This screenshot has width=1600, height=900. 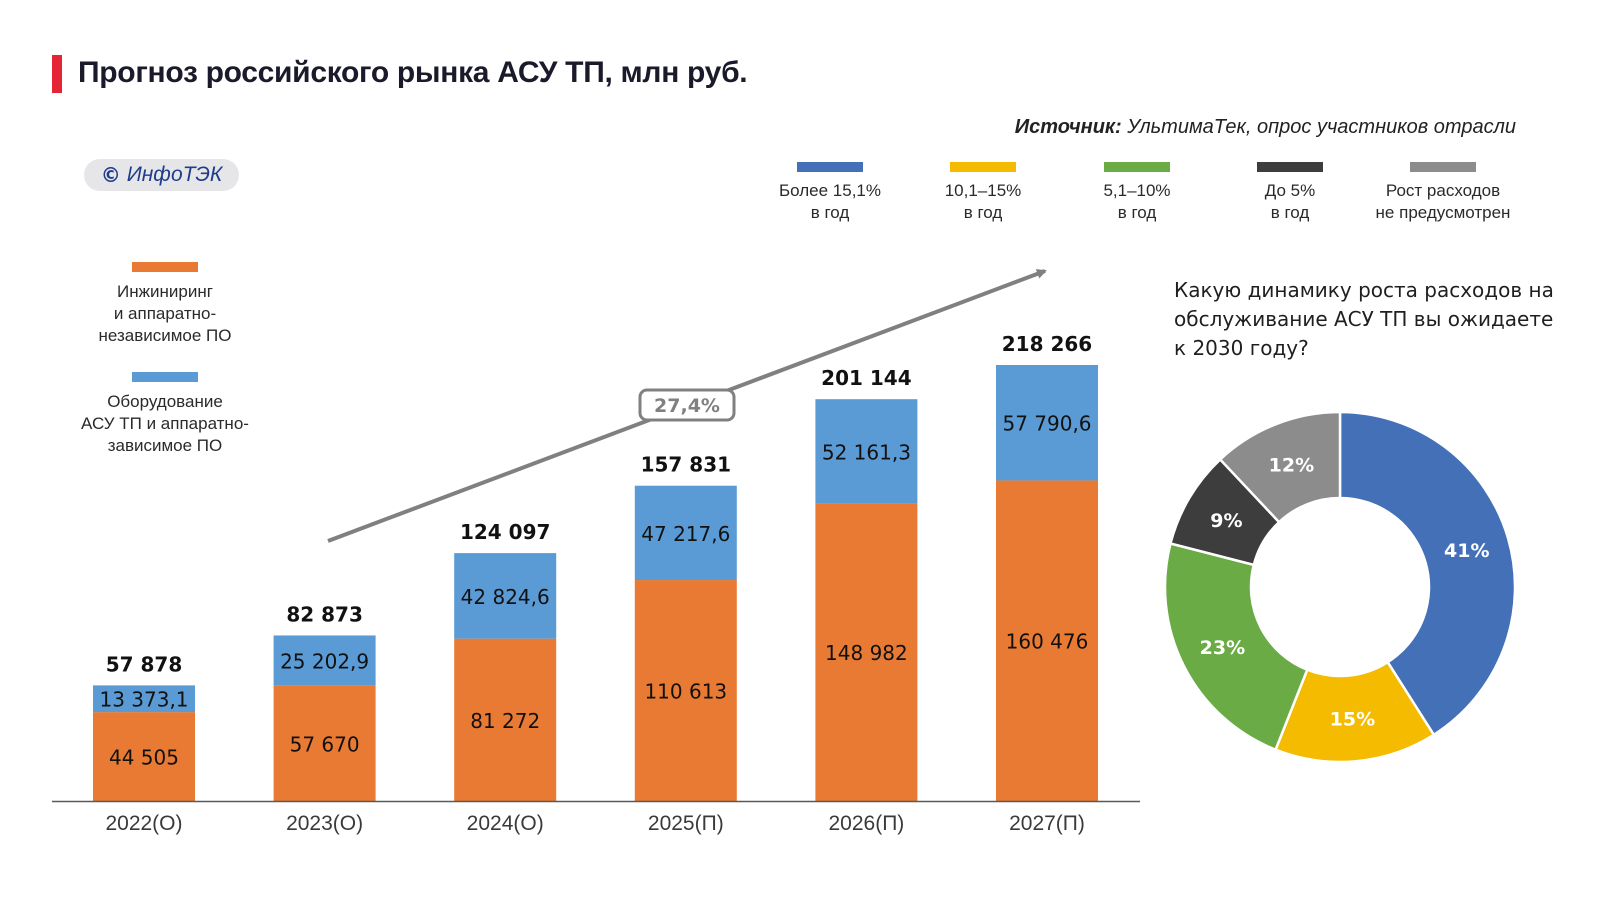 I want to click on bar-total-label: 218 266, so click(x=1047, y=344).